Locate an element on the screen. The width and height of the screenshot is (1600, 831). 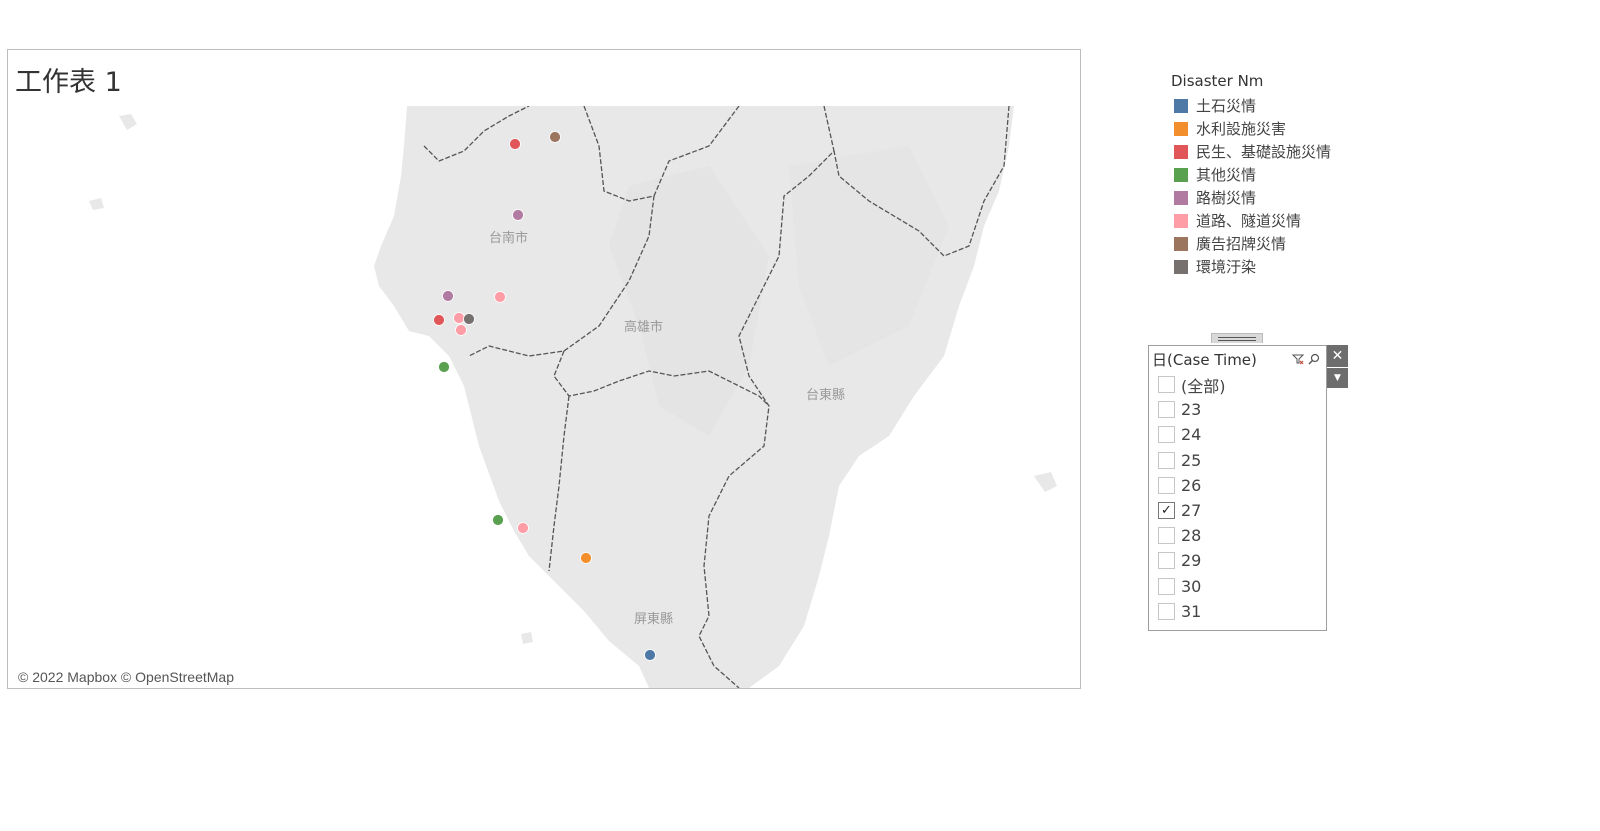
legend-label: 廣告招牌災情 is located at coordinates (1241, 244).